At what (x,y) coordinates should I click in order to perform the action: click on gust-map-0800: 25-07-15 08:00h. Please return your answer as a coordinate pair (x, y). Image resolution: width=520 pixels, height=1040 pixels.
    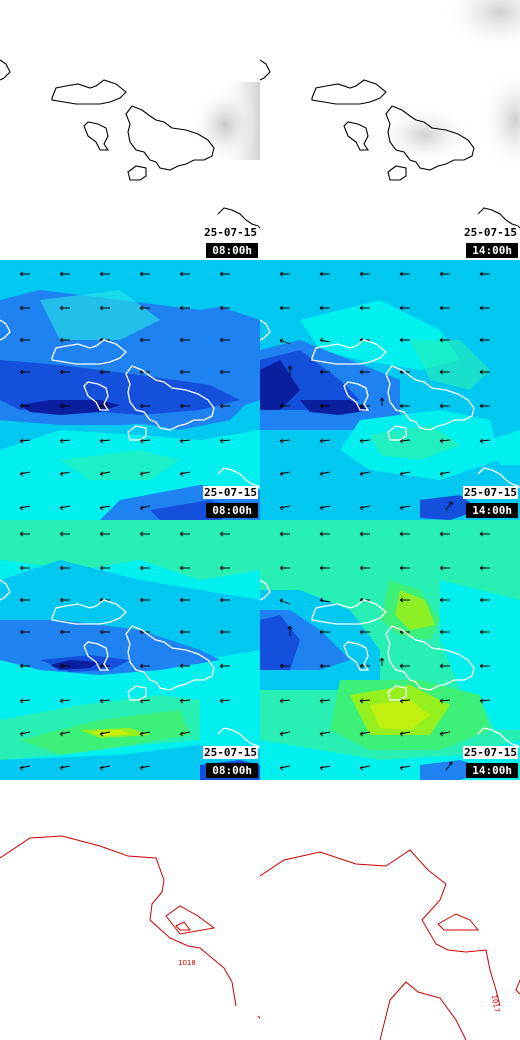
    Looking at the image, I should click on (130, 650).